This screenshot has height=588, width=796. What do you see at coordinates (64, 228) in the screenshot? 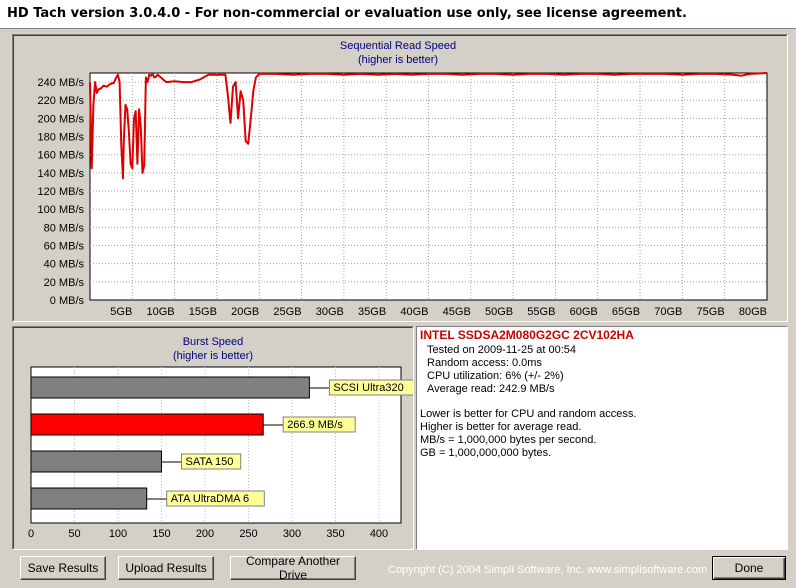
I see `y-tick-label: 80 MB/s` at bounding box center [64, 228].